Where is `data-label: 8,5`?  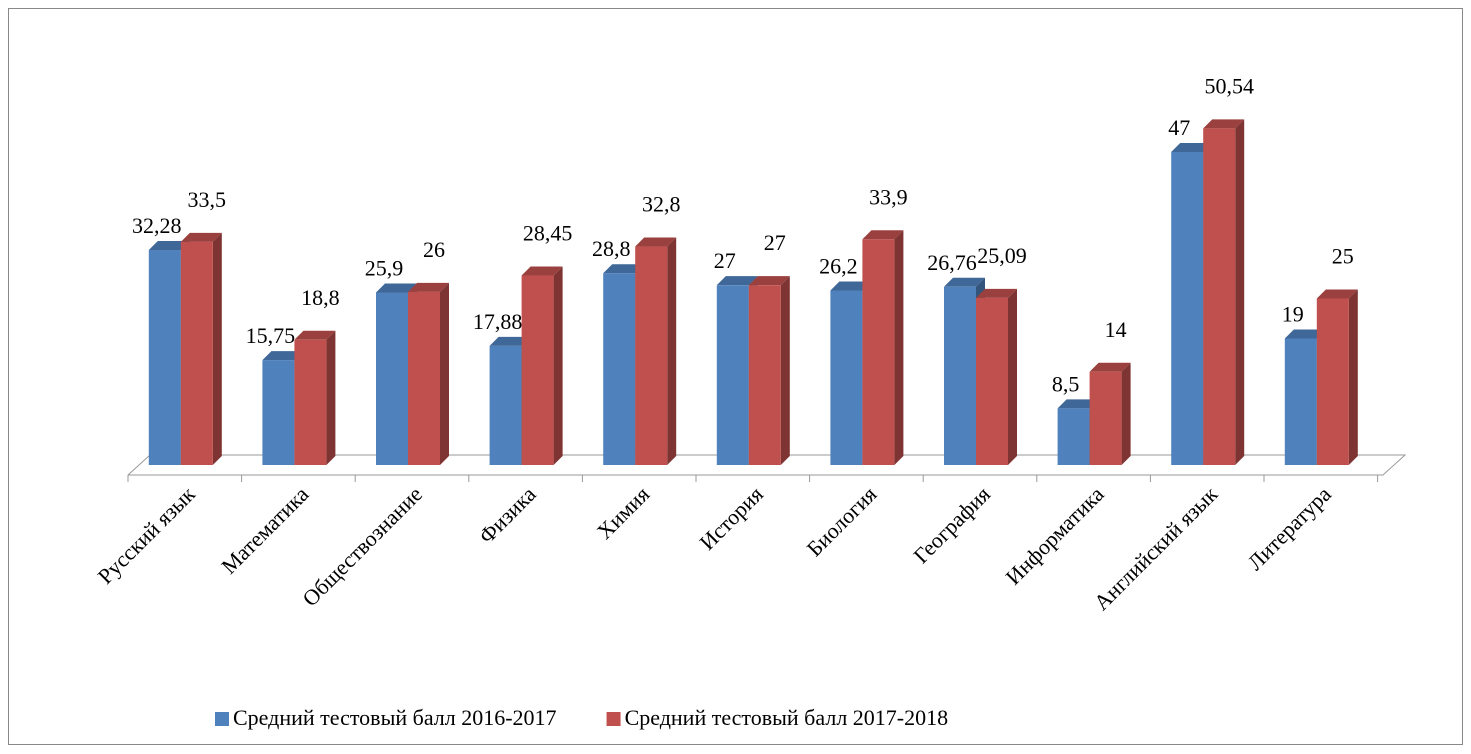
data-label: 8,5 is located at coordinates (1066, 383).